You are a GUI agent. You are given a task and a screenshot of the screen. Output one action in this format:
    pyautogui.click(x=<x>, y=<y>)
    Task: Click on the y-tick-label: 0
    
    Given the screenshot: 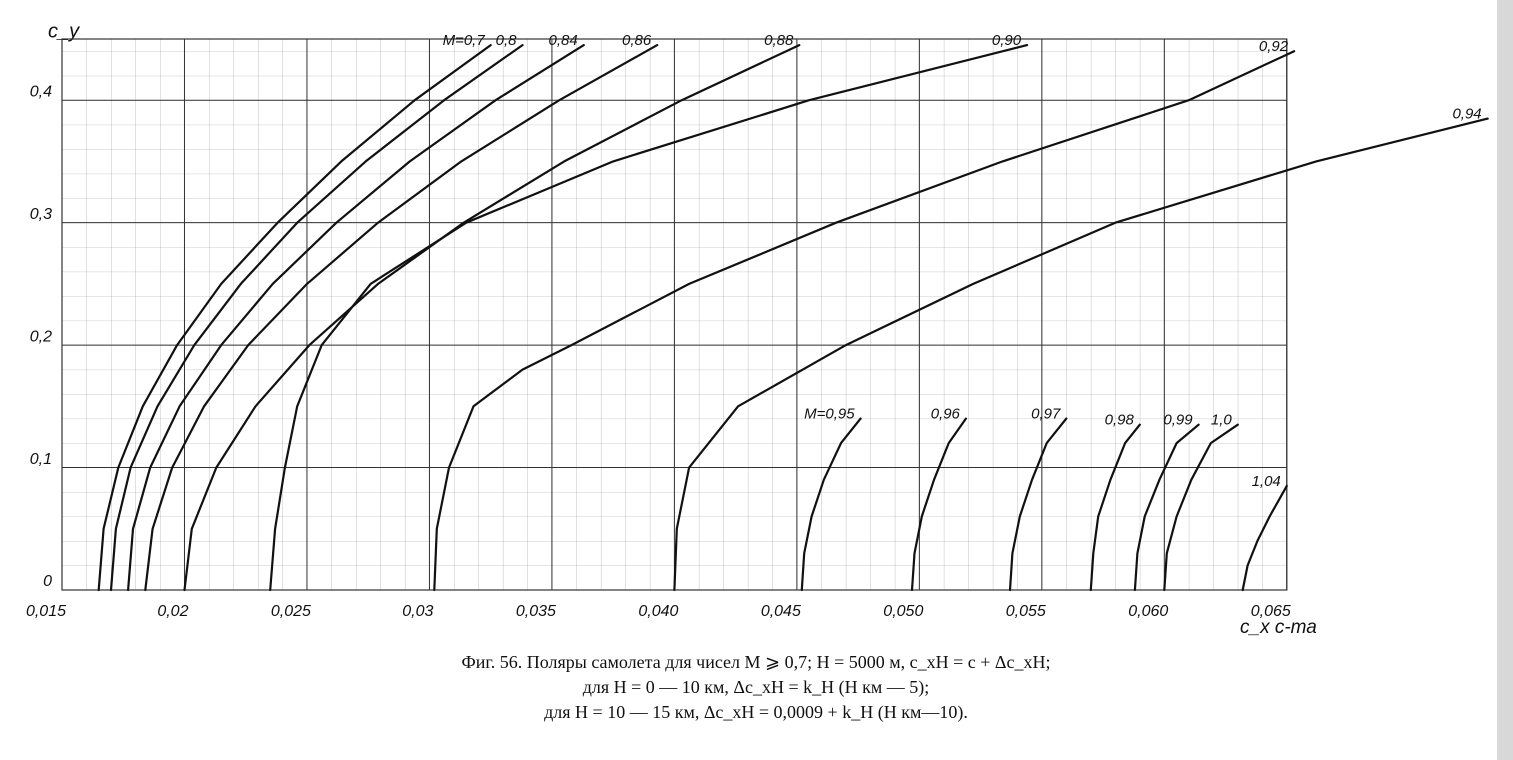 What is the action you would take?
    pyautogui.click(x=47, y=581)
    